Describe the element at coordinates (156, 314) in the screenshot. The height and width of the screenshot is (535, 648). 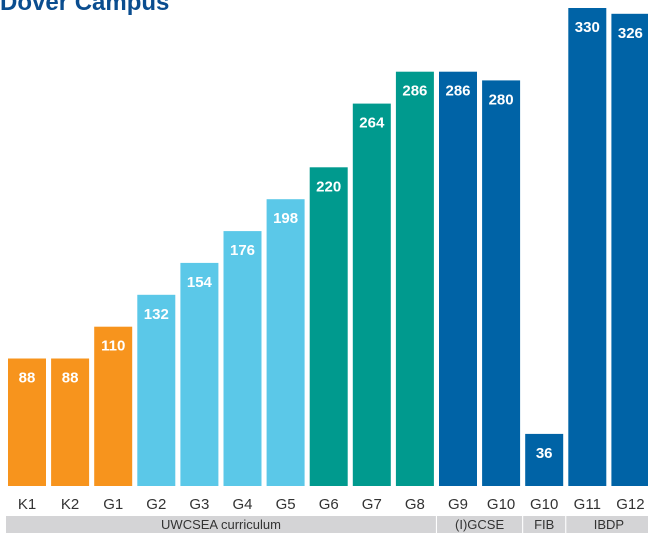
I see `bar-value-label: 132` at that location.